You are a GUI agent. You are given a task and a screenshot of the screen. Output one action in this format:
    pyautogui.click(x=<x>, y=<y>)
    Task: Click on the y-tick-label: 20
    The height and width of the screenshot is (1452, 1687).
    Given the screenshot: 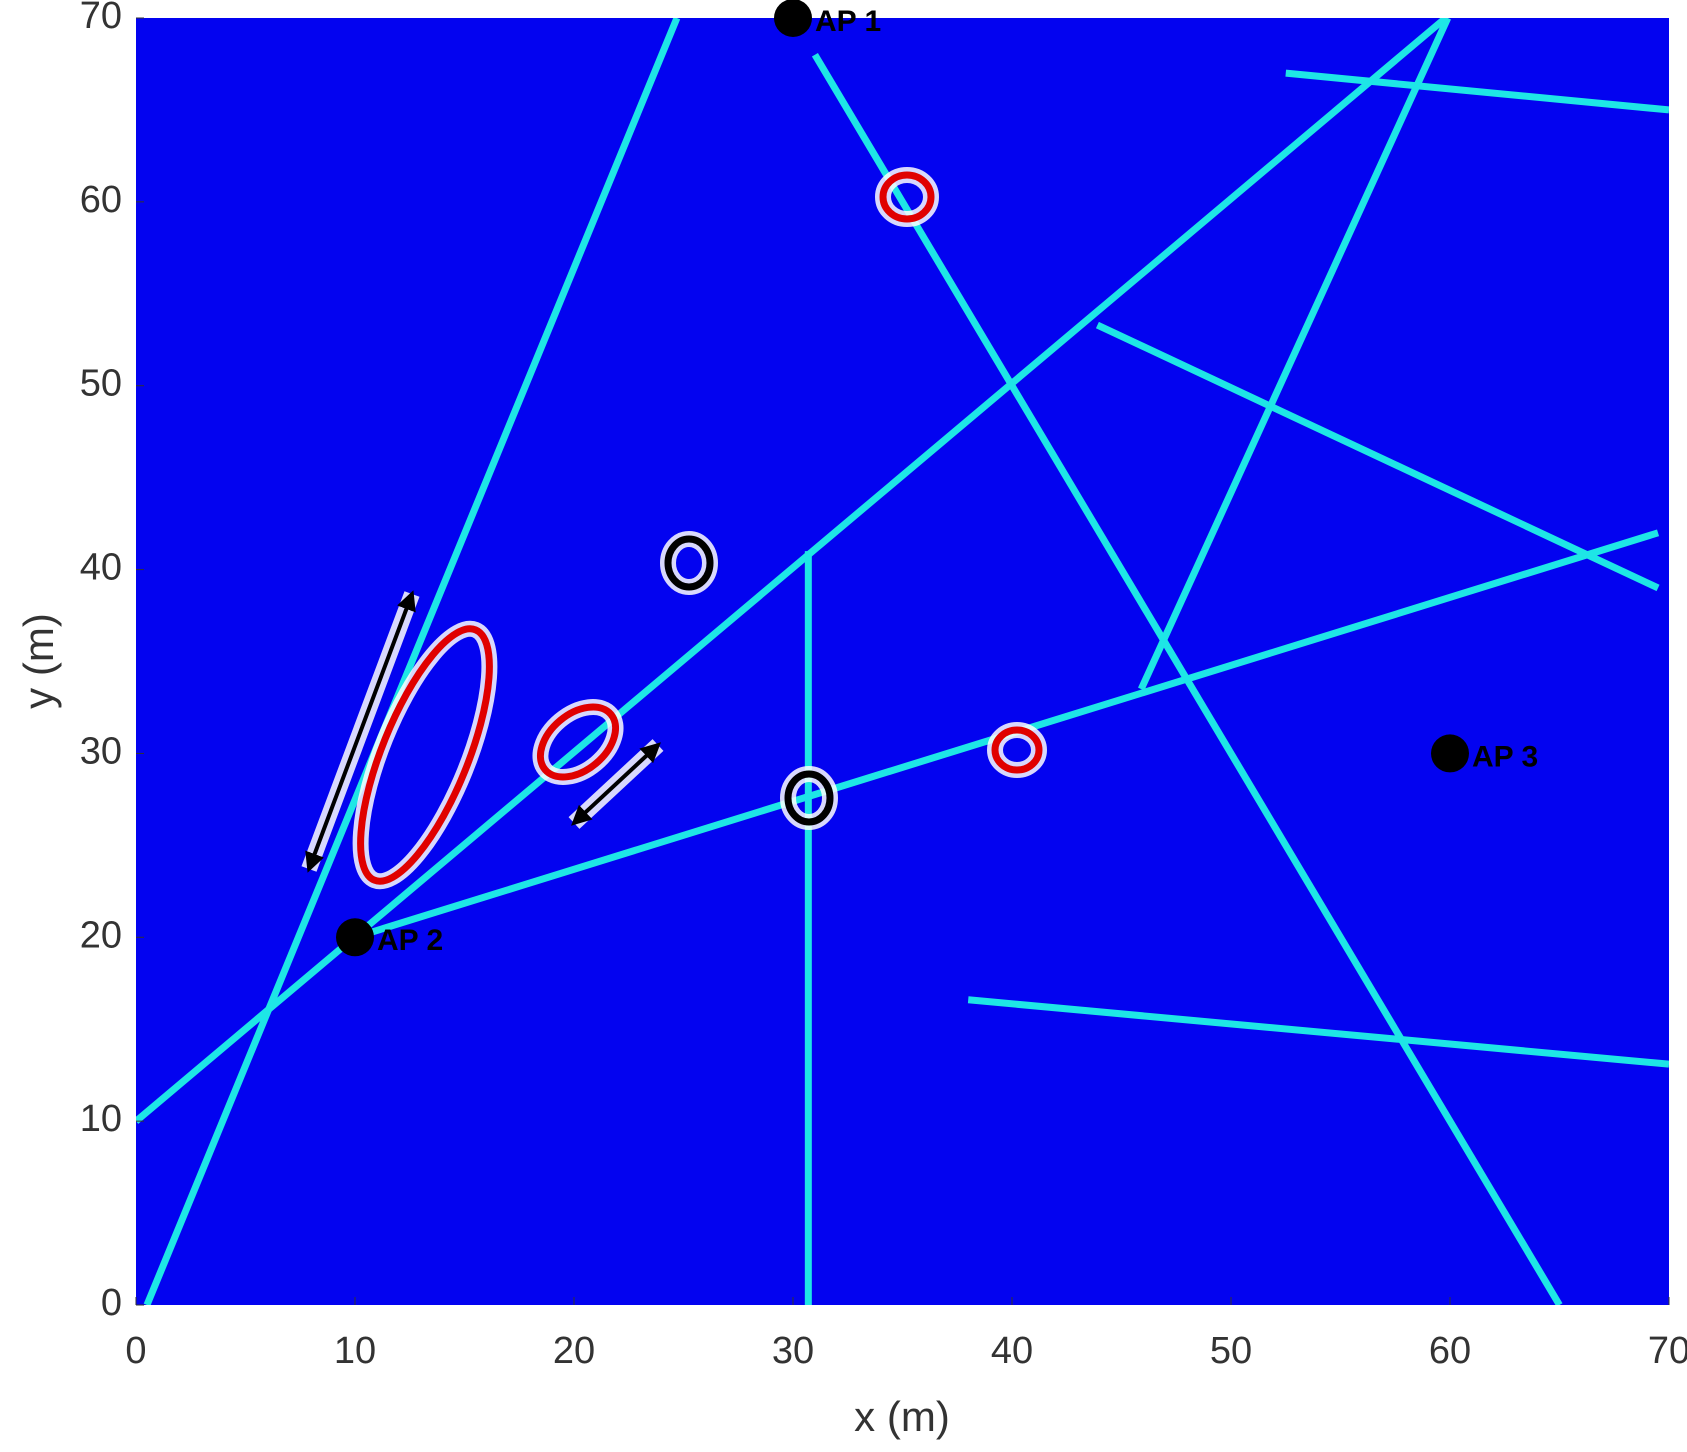 What is the action you would take?
    pyautogui.click(x=101, y=935)
    